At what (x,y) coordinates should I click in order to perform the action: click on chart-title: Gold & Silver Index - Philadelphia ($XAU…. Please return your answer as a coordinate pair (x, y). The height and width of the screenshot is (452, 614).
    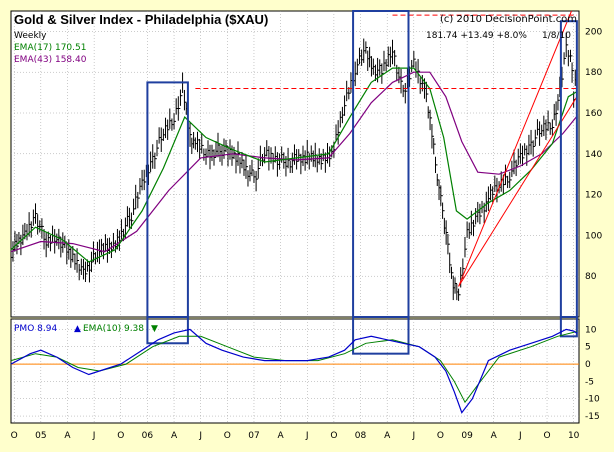
    Looking at the image, I should click on (141, 19).